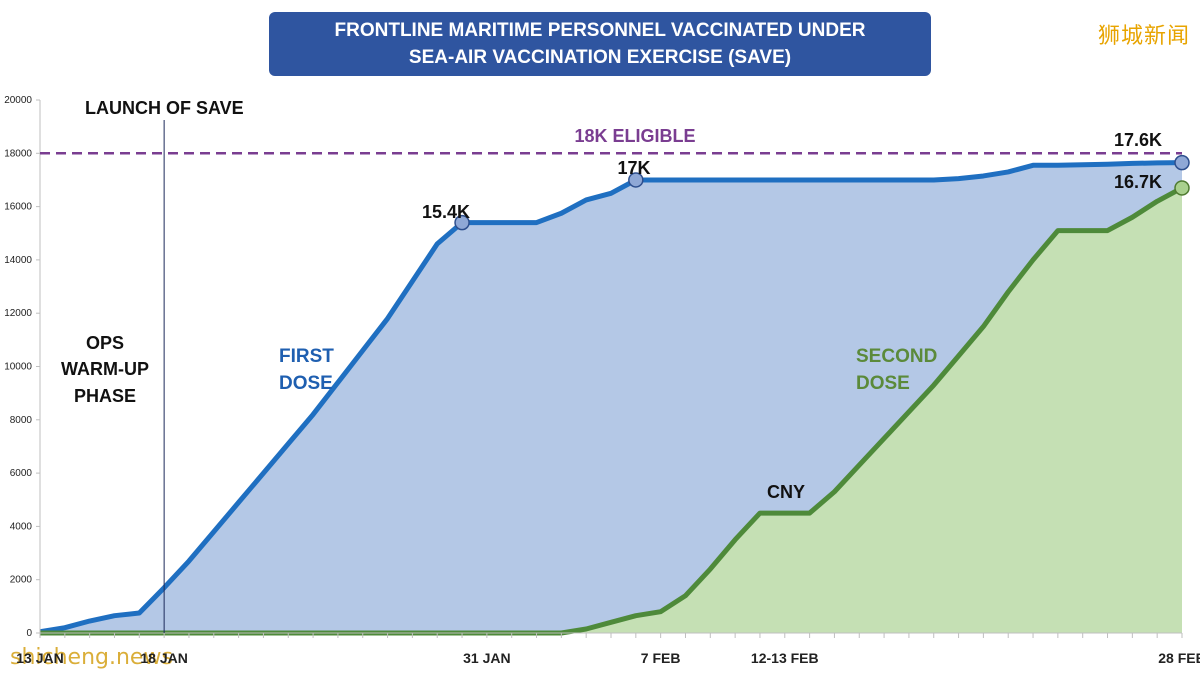 The width and height of the screenshot is (1200, 675). What do you see at coordinates (105, 343) in the screenshot?
I see `ops-phase-label-line1: OPS` at bounding box center [105, 343].